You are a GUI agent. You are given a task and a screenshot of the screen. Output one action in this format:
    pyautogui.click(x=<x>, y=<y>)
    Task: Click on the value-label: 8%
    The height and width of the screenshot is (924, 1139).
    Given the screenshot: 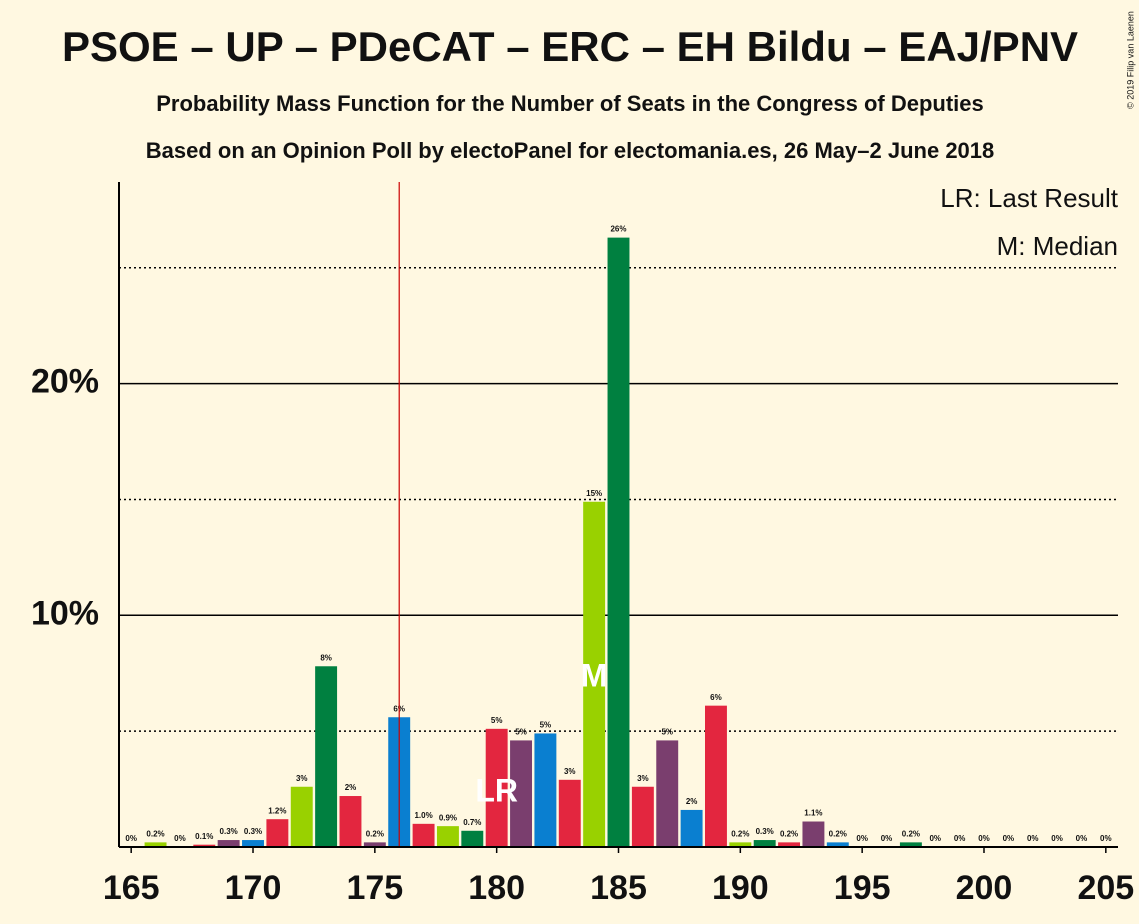 What is the action you would take?
    pyautogui.click(x=326, y=657)
    